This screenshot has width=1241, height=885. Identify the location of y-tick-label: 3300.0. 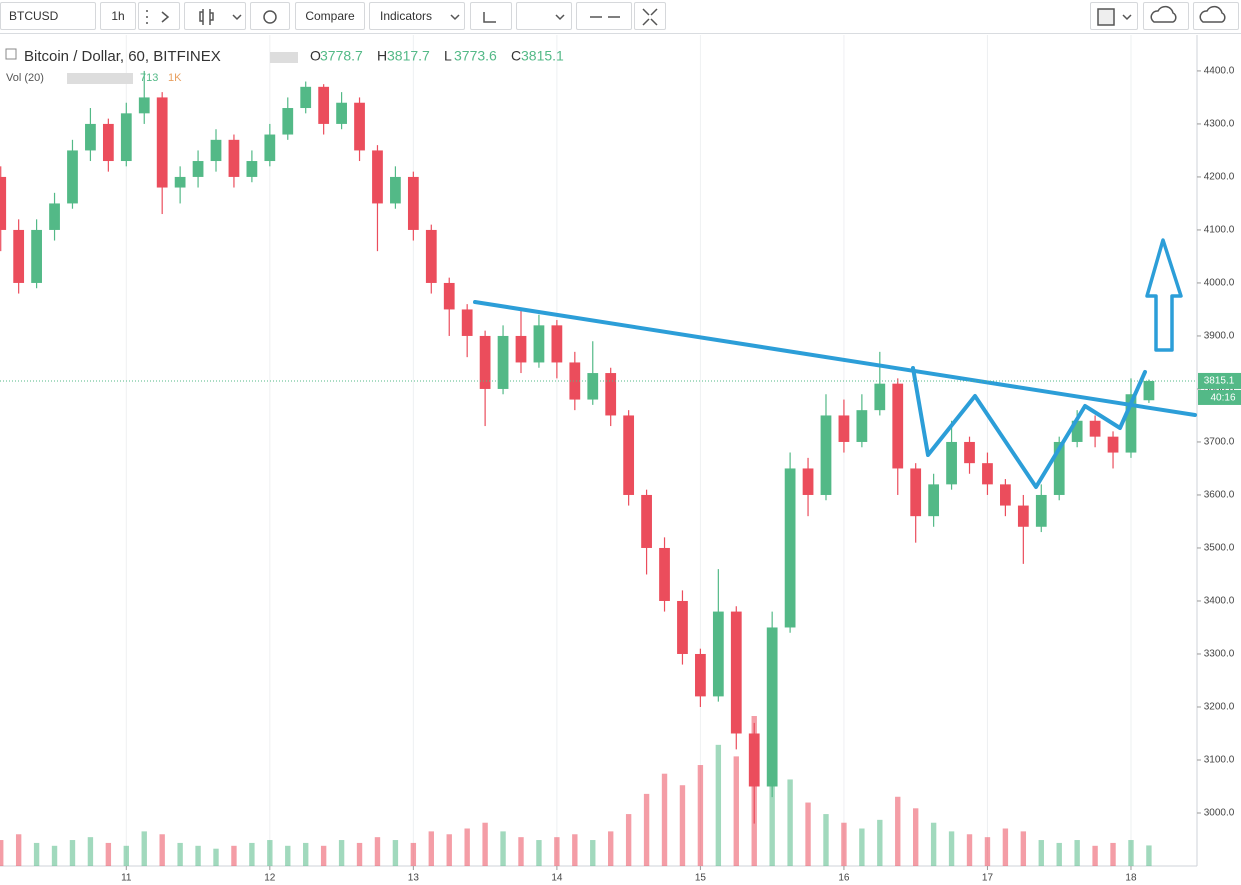
(1219, 654).